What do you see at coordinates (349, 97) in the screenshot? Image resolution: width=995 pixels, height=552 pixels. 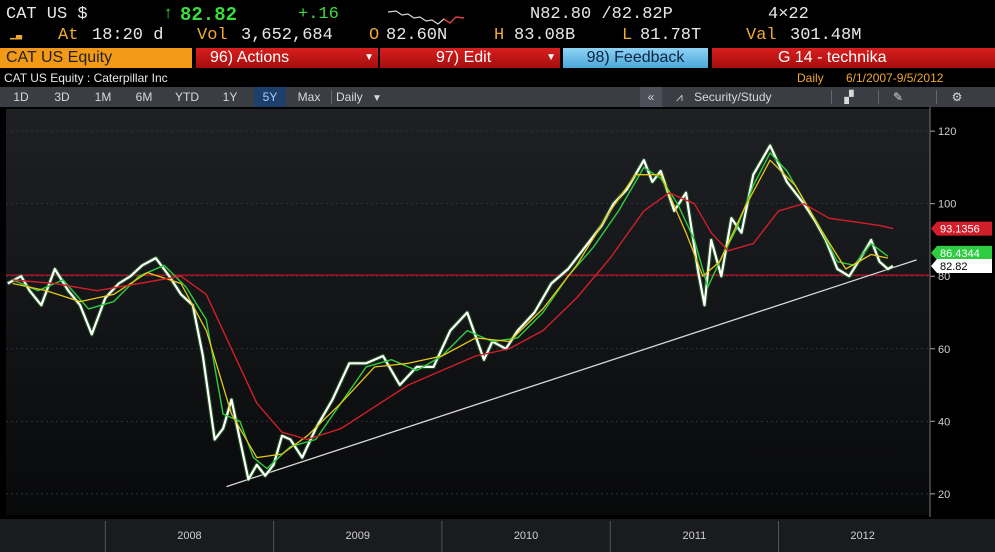 I see `frequency-label: Daily` at bounding box center [349, 97].